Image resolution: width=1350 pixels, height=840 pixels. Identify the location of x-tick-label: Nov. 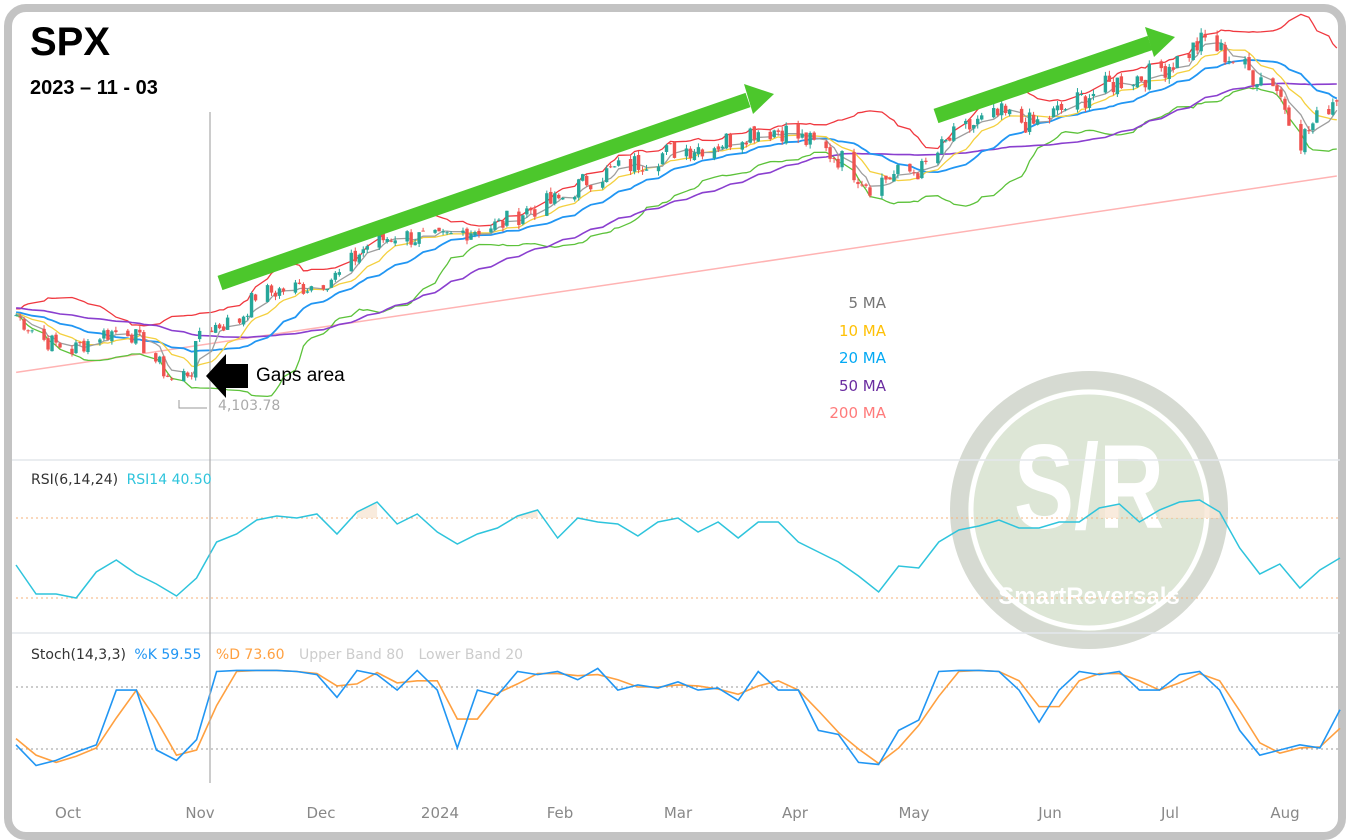
(200, 813).